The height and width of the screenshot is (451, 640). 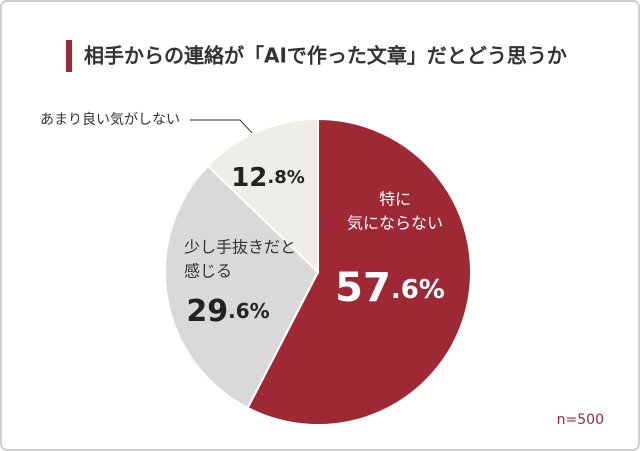 I want to click on value-label: 12.8%, so click(x=268, y=178).